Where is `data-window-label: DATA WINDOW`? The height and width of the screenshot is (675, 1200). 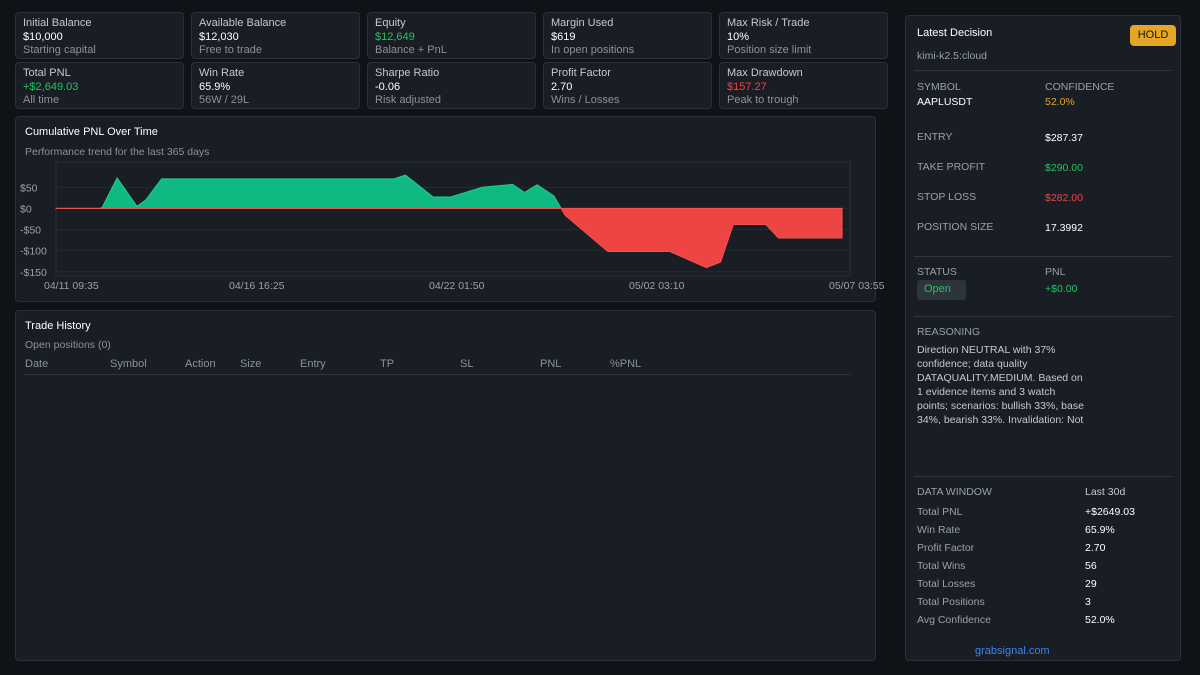
data-window-label: DATA WINDOW is located at coordinates (954, 492).